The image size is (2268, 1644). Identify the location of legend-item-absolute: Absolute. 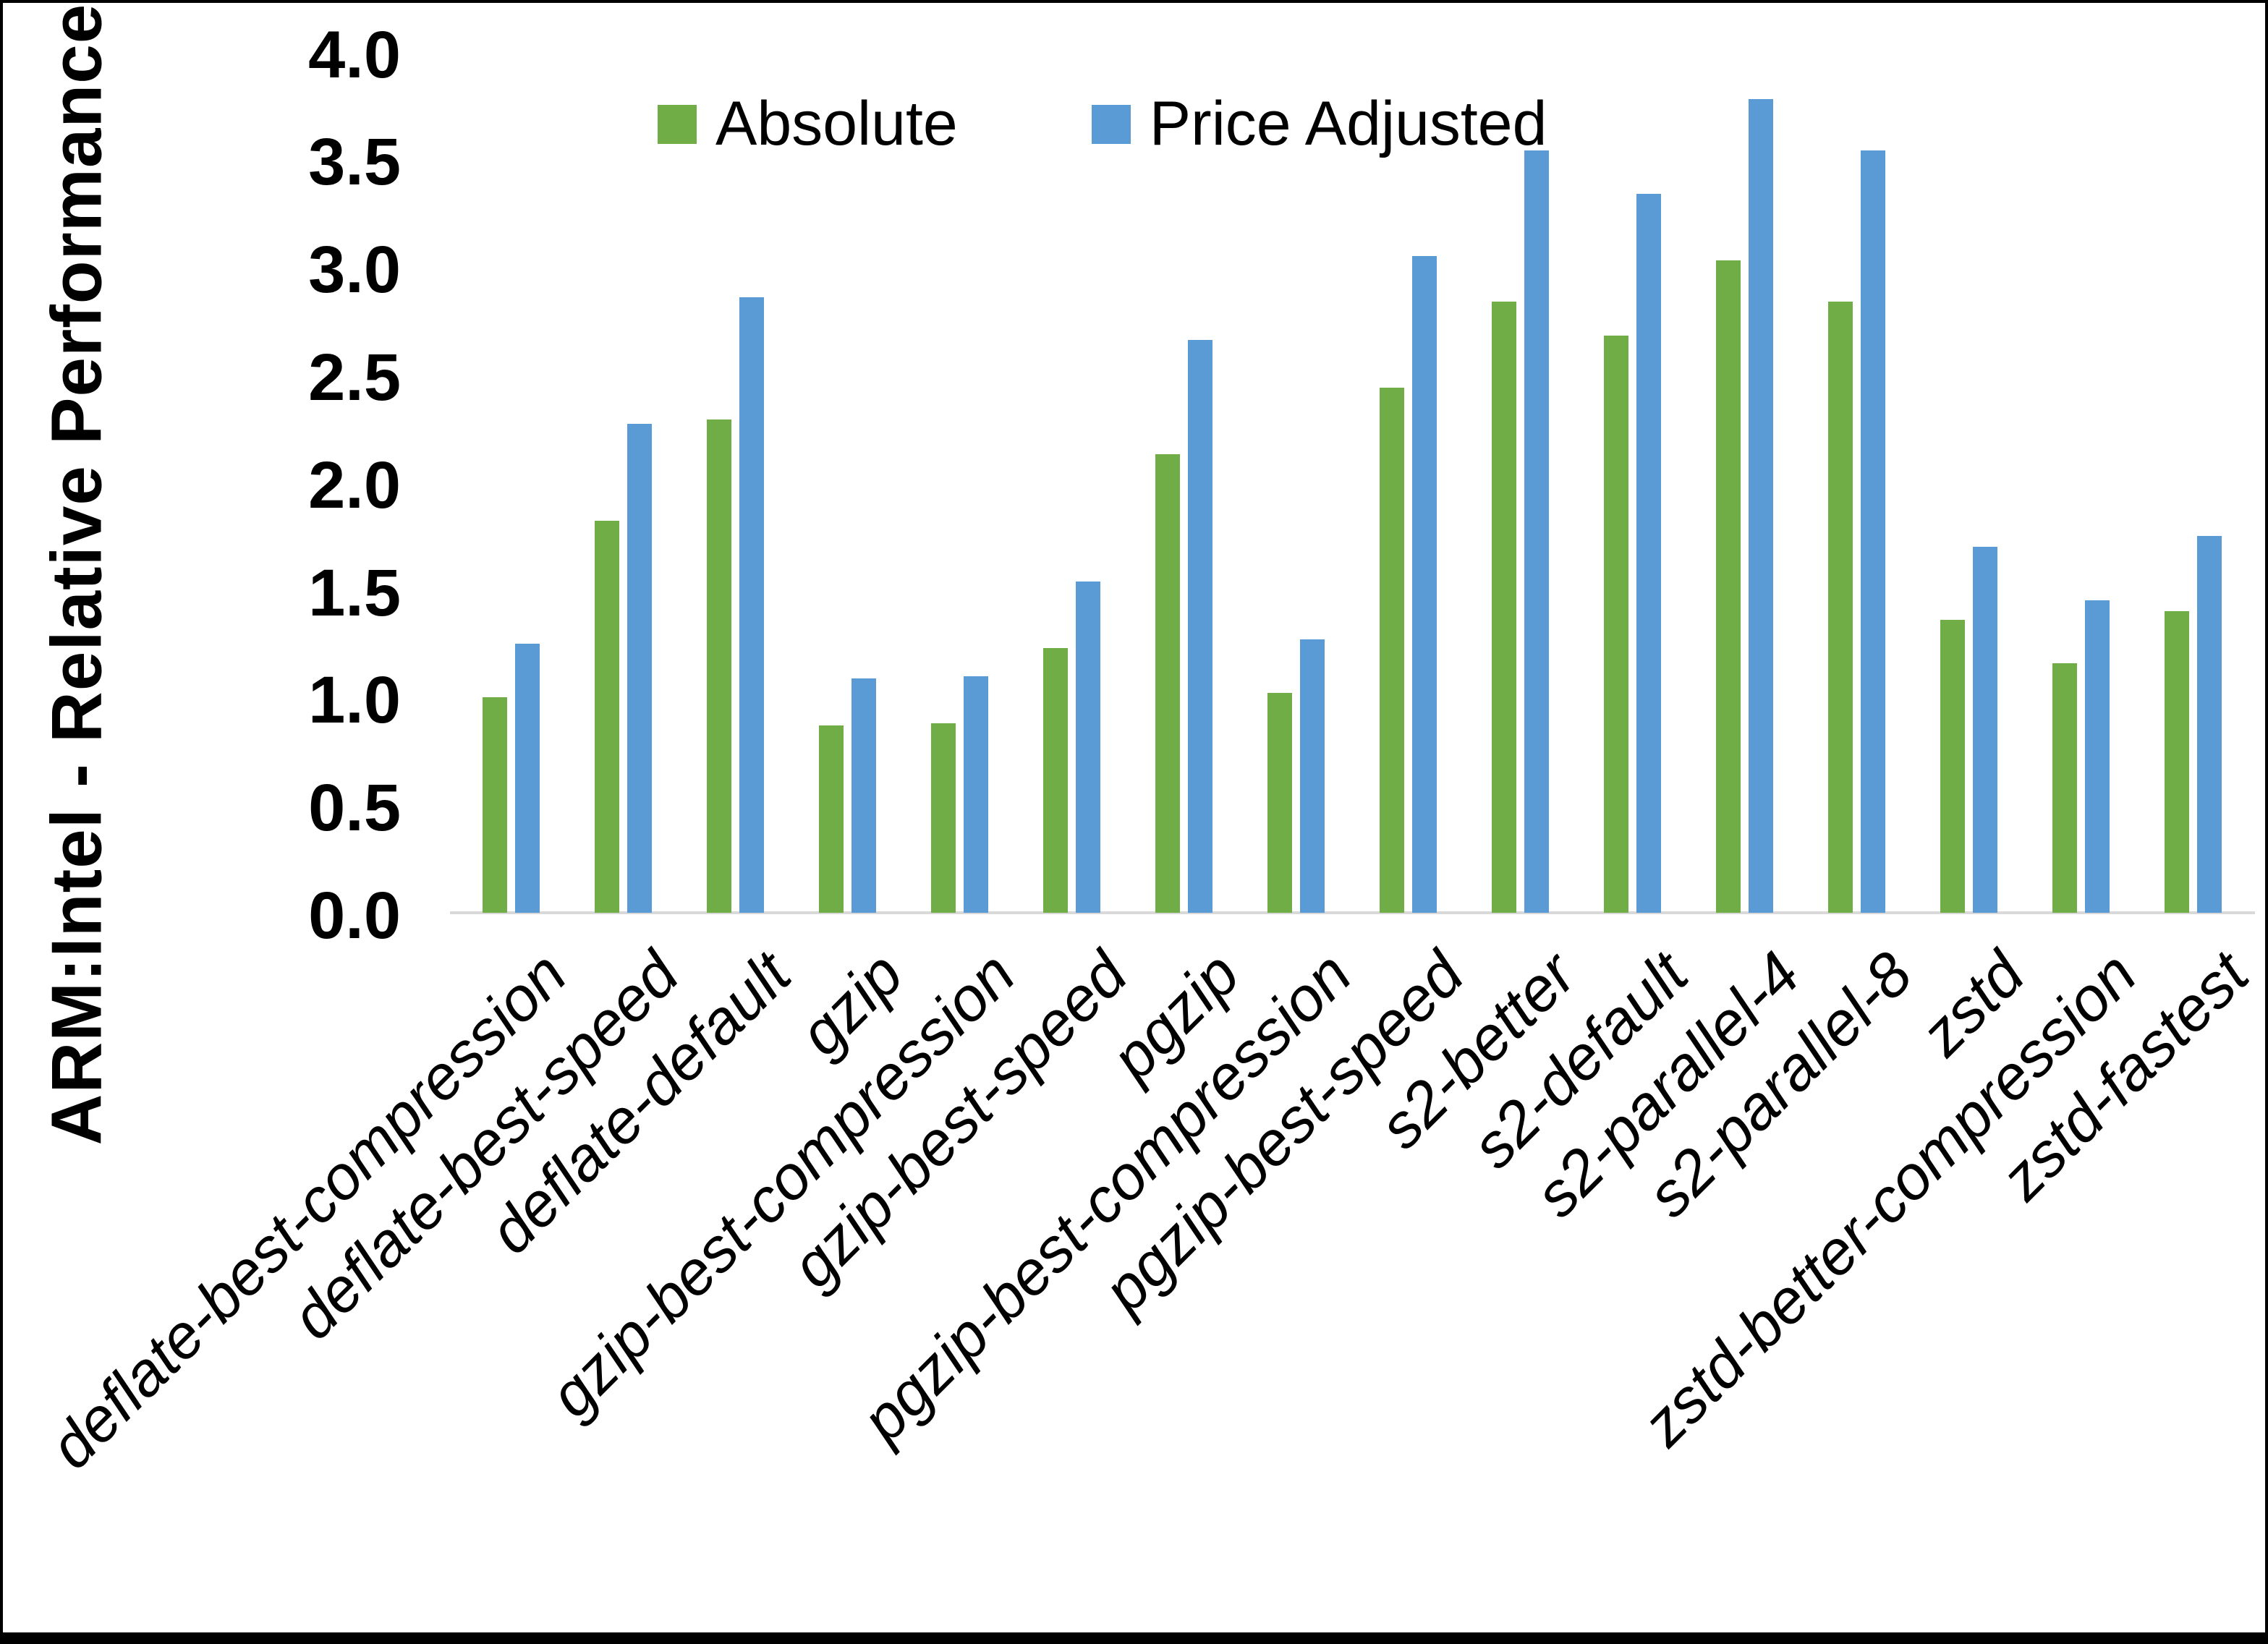
(808, 124).